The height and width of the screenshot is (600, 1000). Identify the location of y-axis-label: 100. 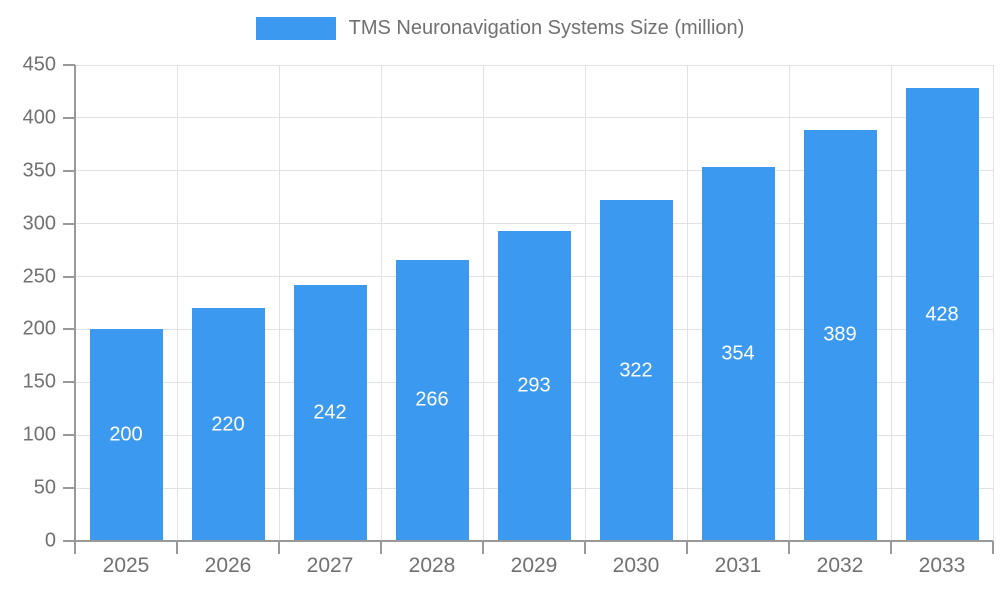
(39, 434).